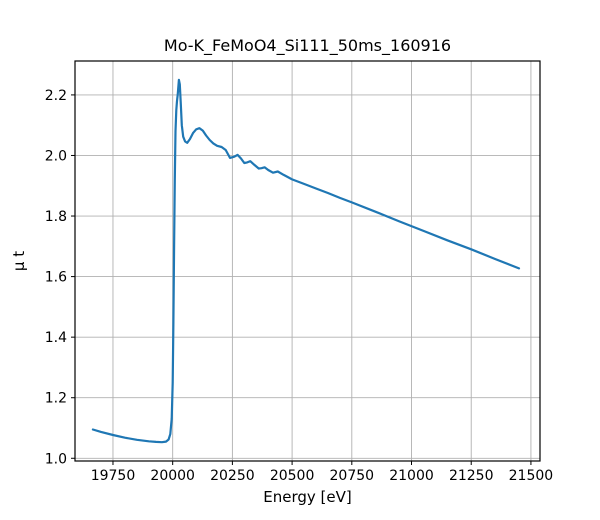 The height and width of the screenshot is (520, 600). What do you see at coordinates (411, 476) in the screenshot?
I see `x-tick-label: 21000` at bounding box center [411, 476].